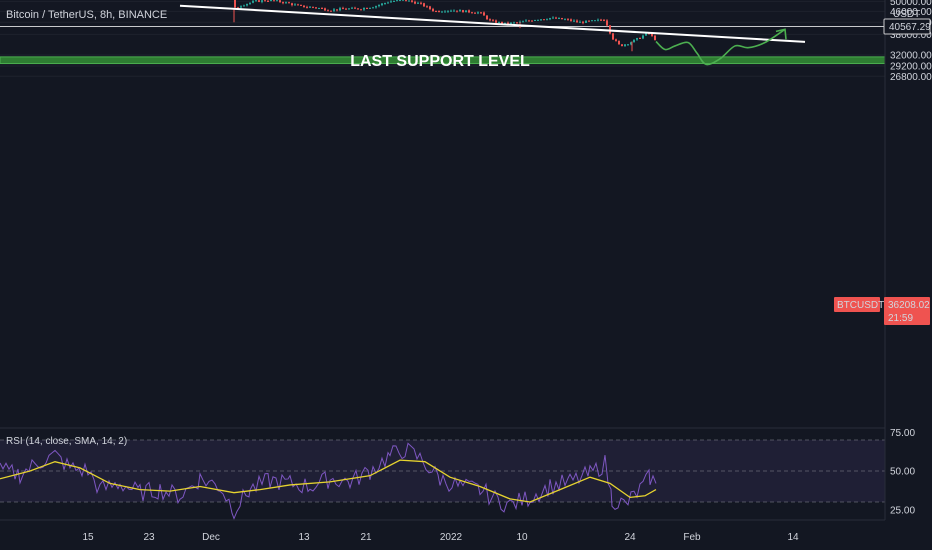 The width and height of the screenshot is (932, 550). Describe the element at coordinates (442, 471) in the screenshot. I see `rsi-level-lines` at that location.